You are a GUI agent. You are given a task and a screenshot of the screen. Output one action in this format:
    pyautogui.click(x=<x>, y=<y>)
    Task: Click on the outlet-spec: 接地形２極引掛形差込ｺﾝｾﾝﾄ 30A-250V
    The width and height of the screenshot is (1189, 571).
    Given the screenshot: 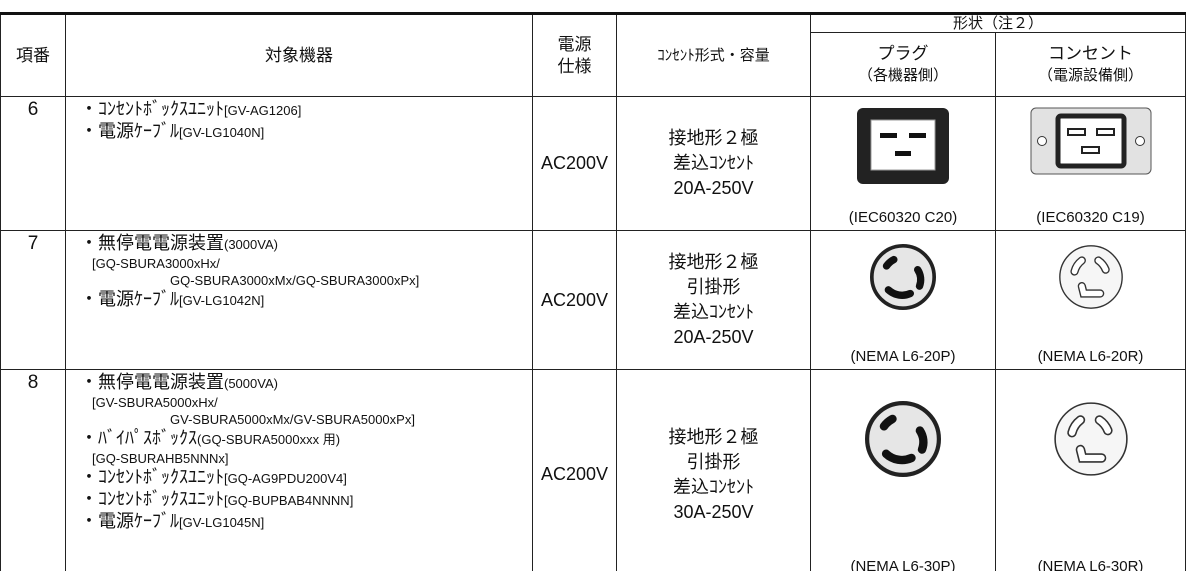 What is the action you would take?
    pyautogui.click(x=713, y=470)
    